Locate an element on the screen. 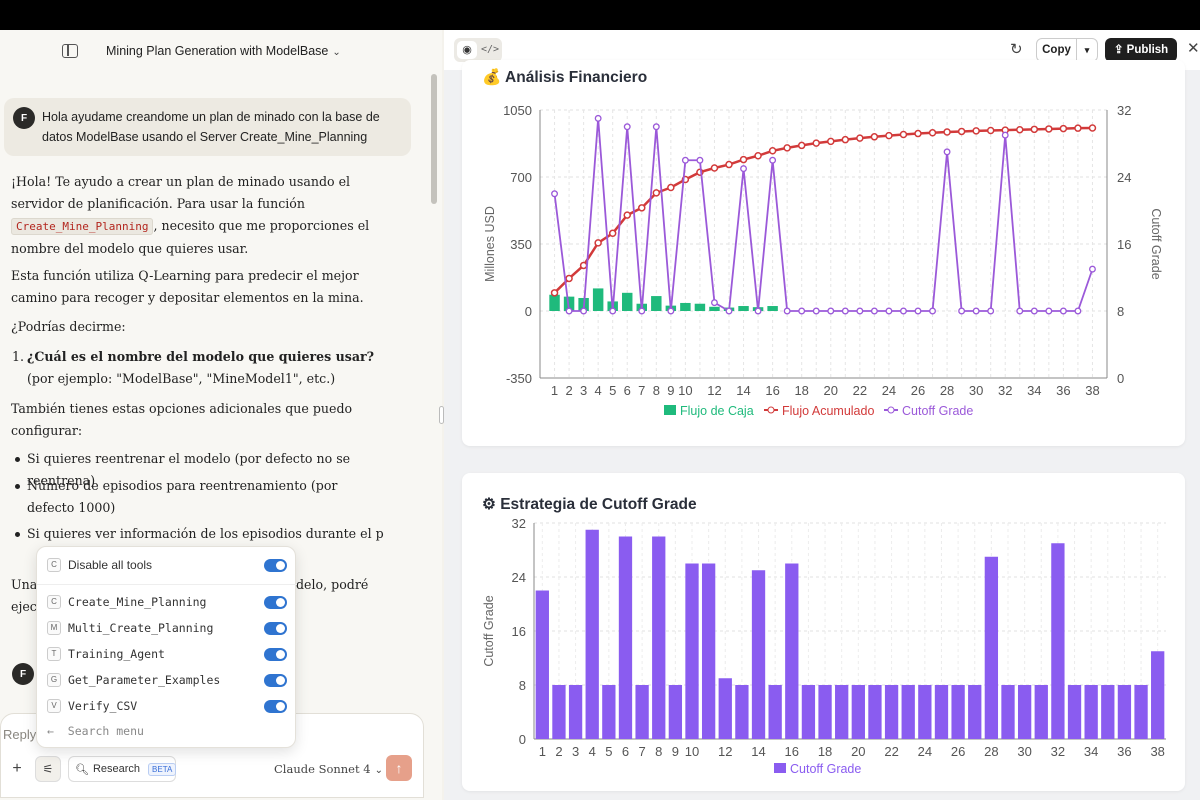 This screenshot has width=1200, height=800. x-tick-label: 34 is located at coordinates (1034, 390).